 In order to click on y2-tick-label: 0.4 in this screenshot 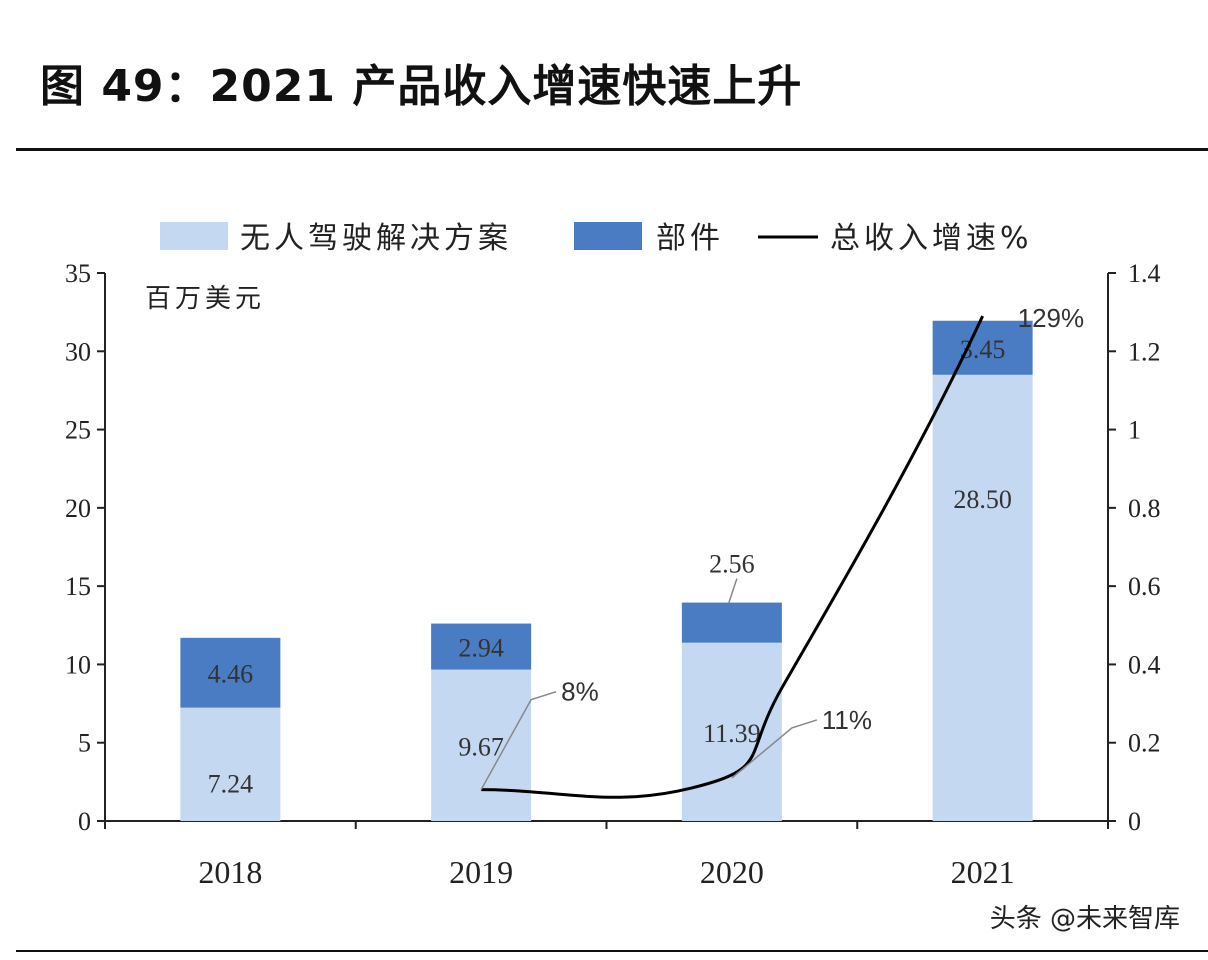, I will do `click(1144, 664)`.